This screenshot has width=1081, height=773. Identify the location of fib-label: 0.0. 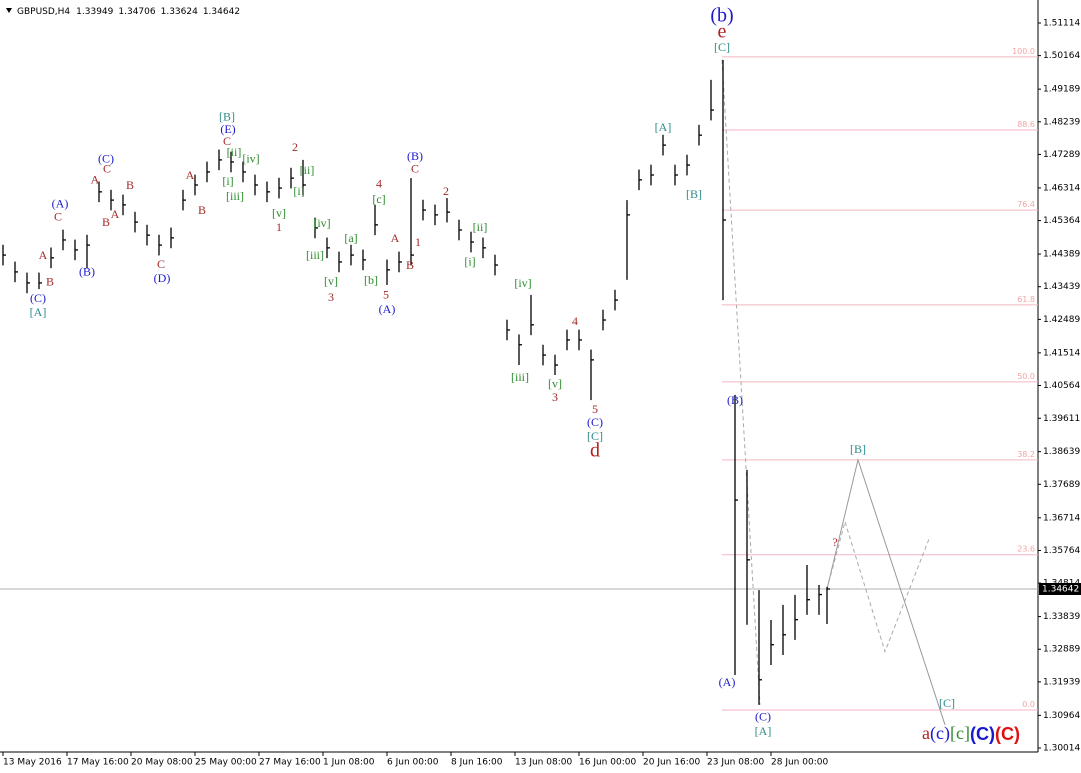
(1028, 704).